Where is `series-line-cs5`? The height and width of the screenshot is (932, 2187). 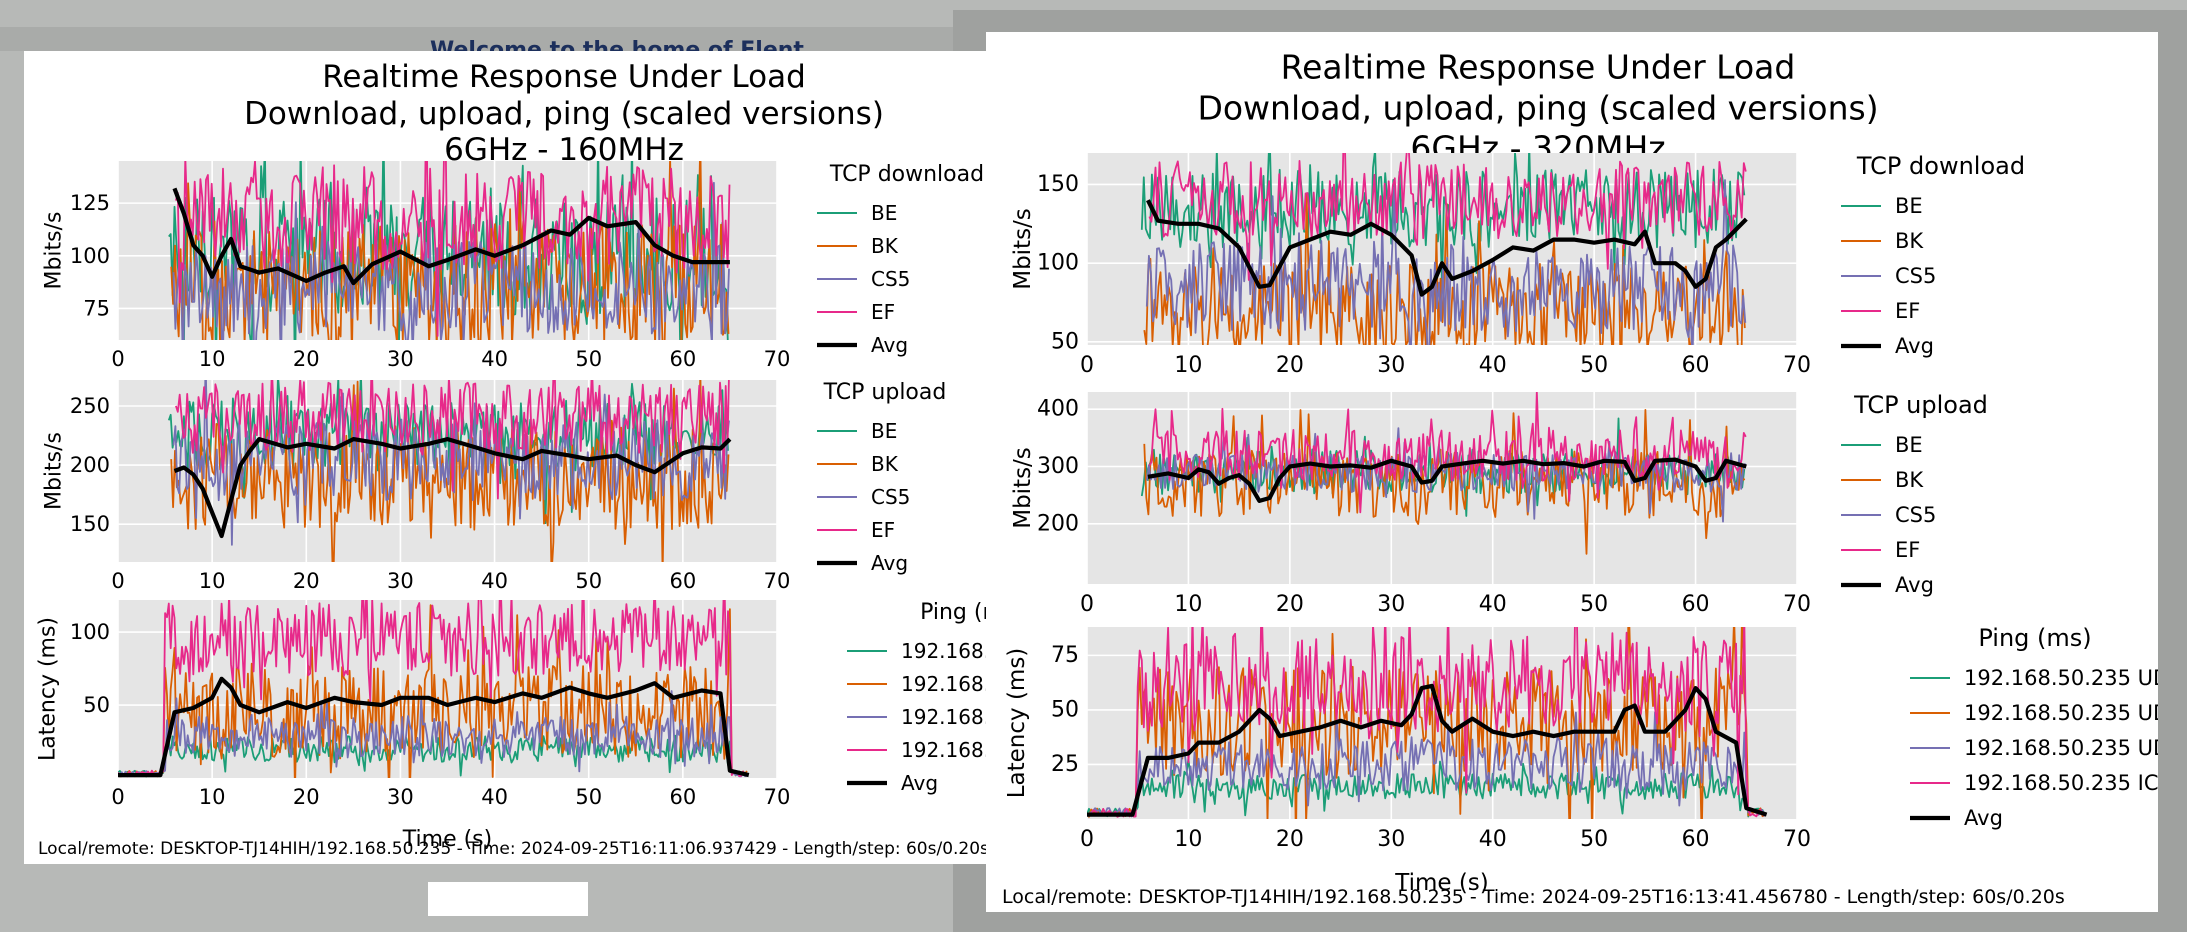 series-line-cs5 is located at coordinates (451, 260).